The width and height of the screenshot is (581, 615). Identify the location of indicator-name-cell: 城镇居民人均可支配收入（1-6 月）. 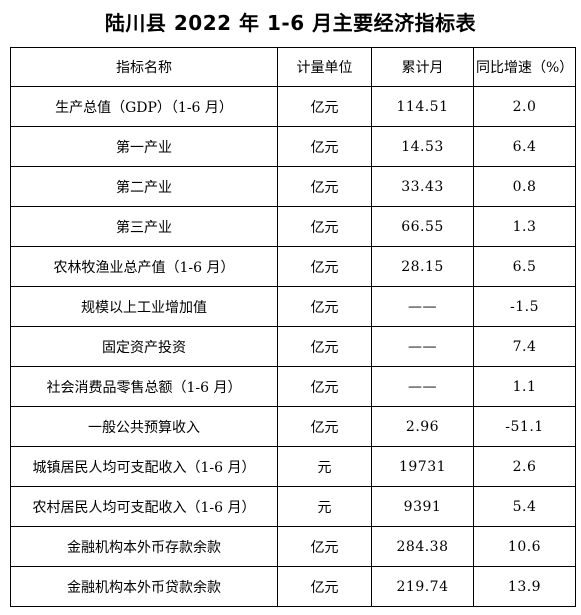
(144, 466).